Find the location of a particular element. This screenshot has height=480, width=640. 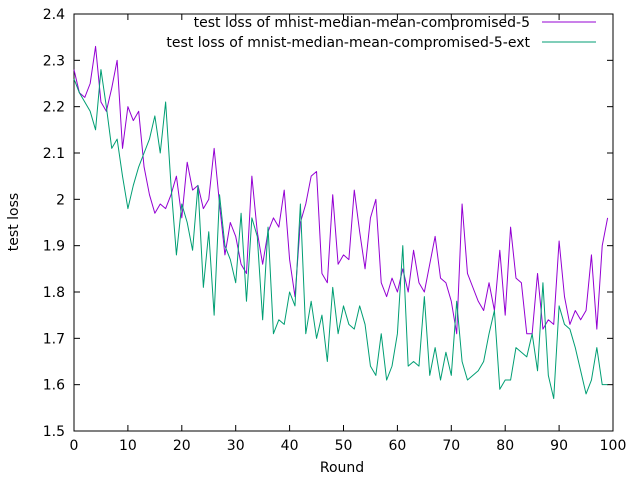

x-tick-label: 70 is located at coordinates (451, 446).